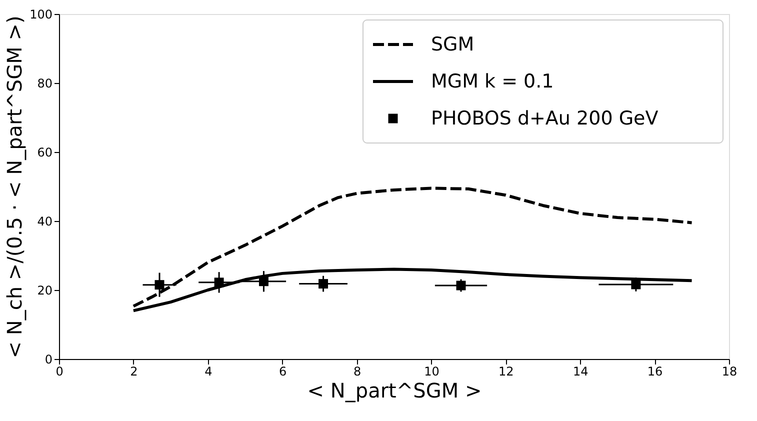 This screenshot has width=757, height=421. I want to click on x-tick-label: 16, so click(655, 371).